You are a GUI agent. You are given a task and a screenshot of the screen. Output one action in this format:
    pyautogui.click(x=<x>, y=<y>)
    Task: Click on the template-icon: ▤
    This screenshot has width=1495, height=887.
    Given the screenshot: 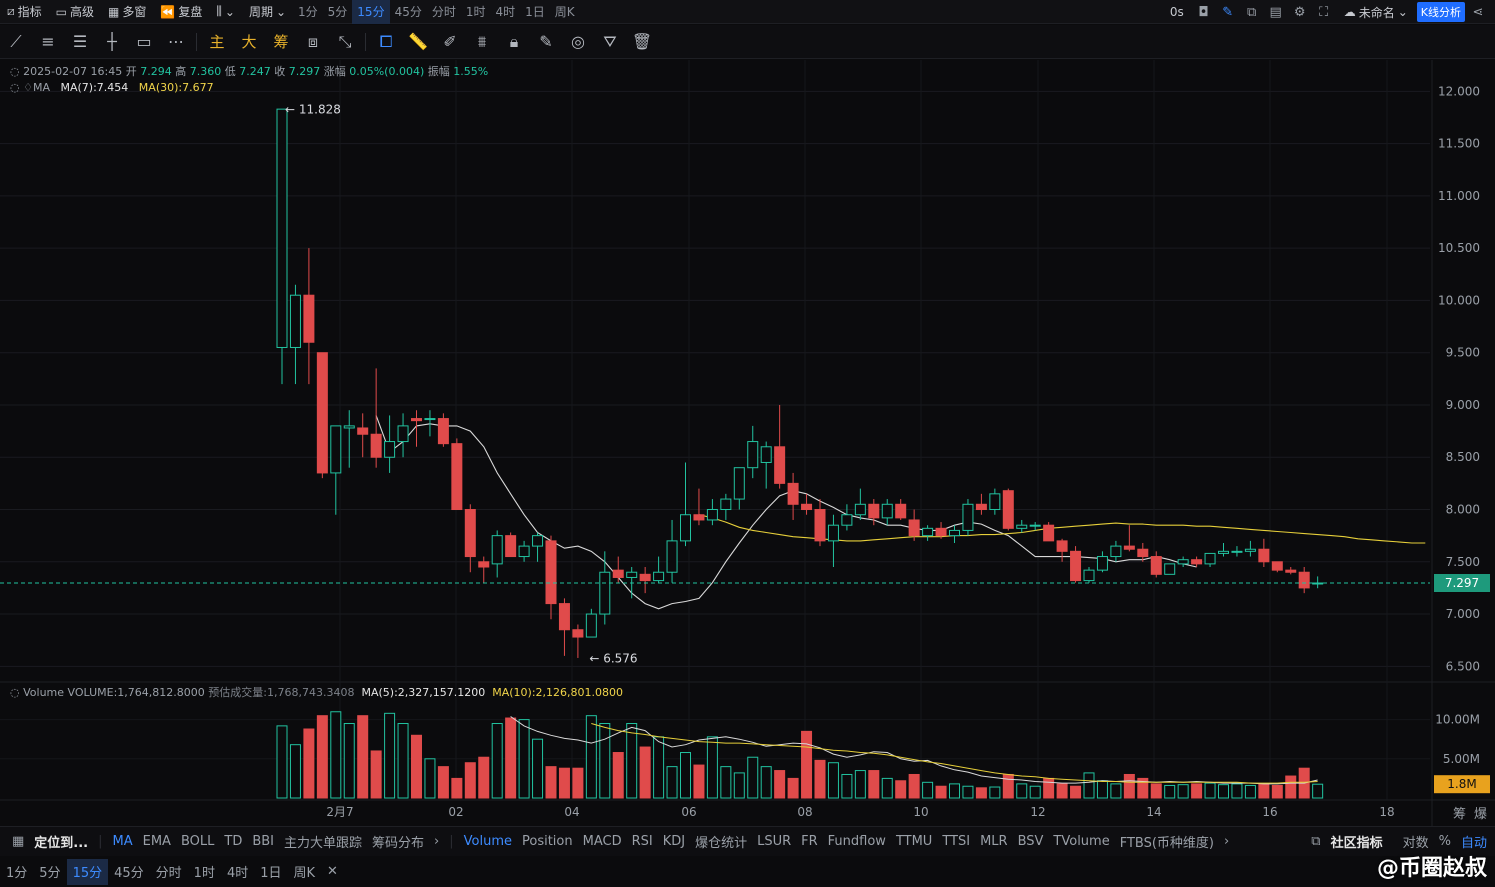 What is the action you would take?
    pyautogui.click(x=1275, y=12)
    